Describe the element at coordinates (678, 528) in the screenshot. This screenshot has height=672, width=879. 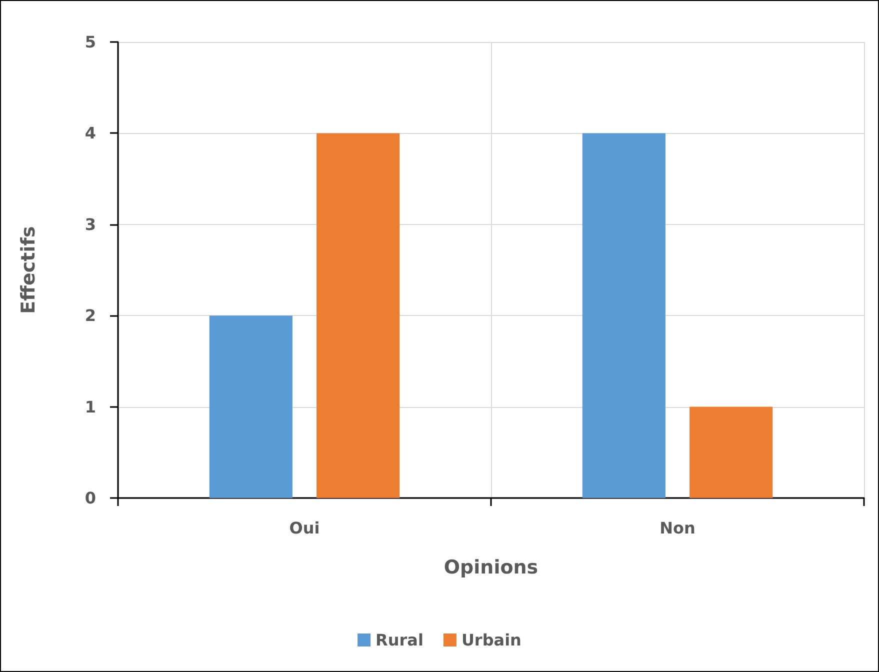
I see `x-tick-label: Non` at that location.